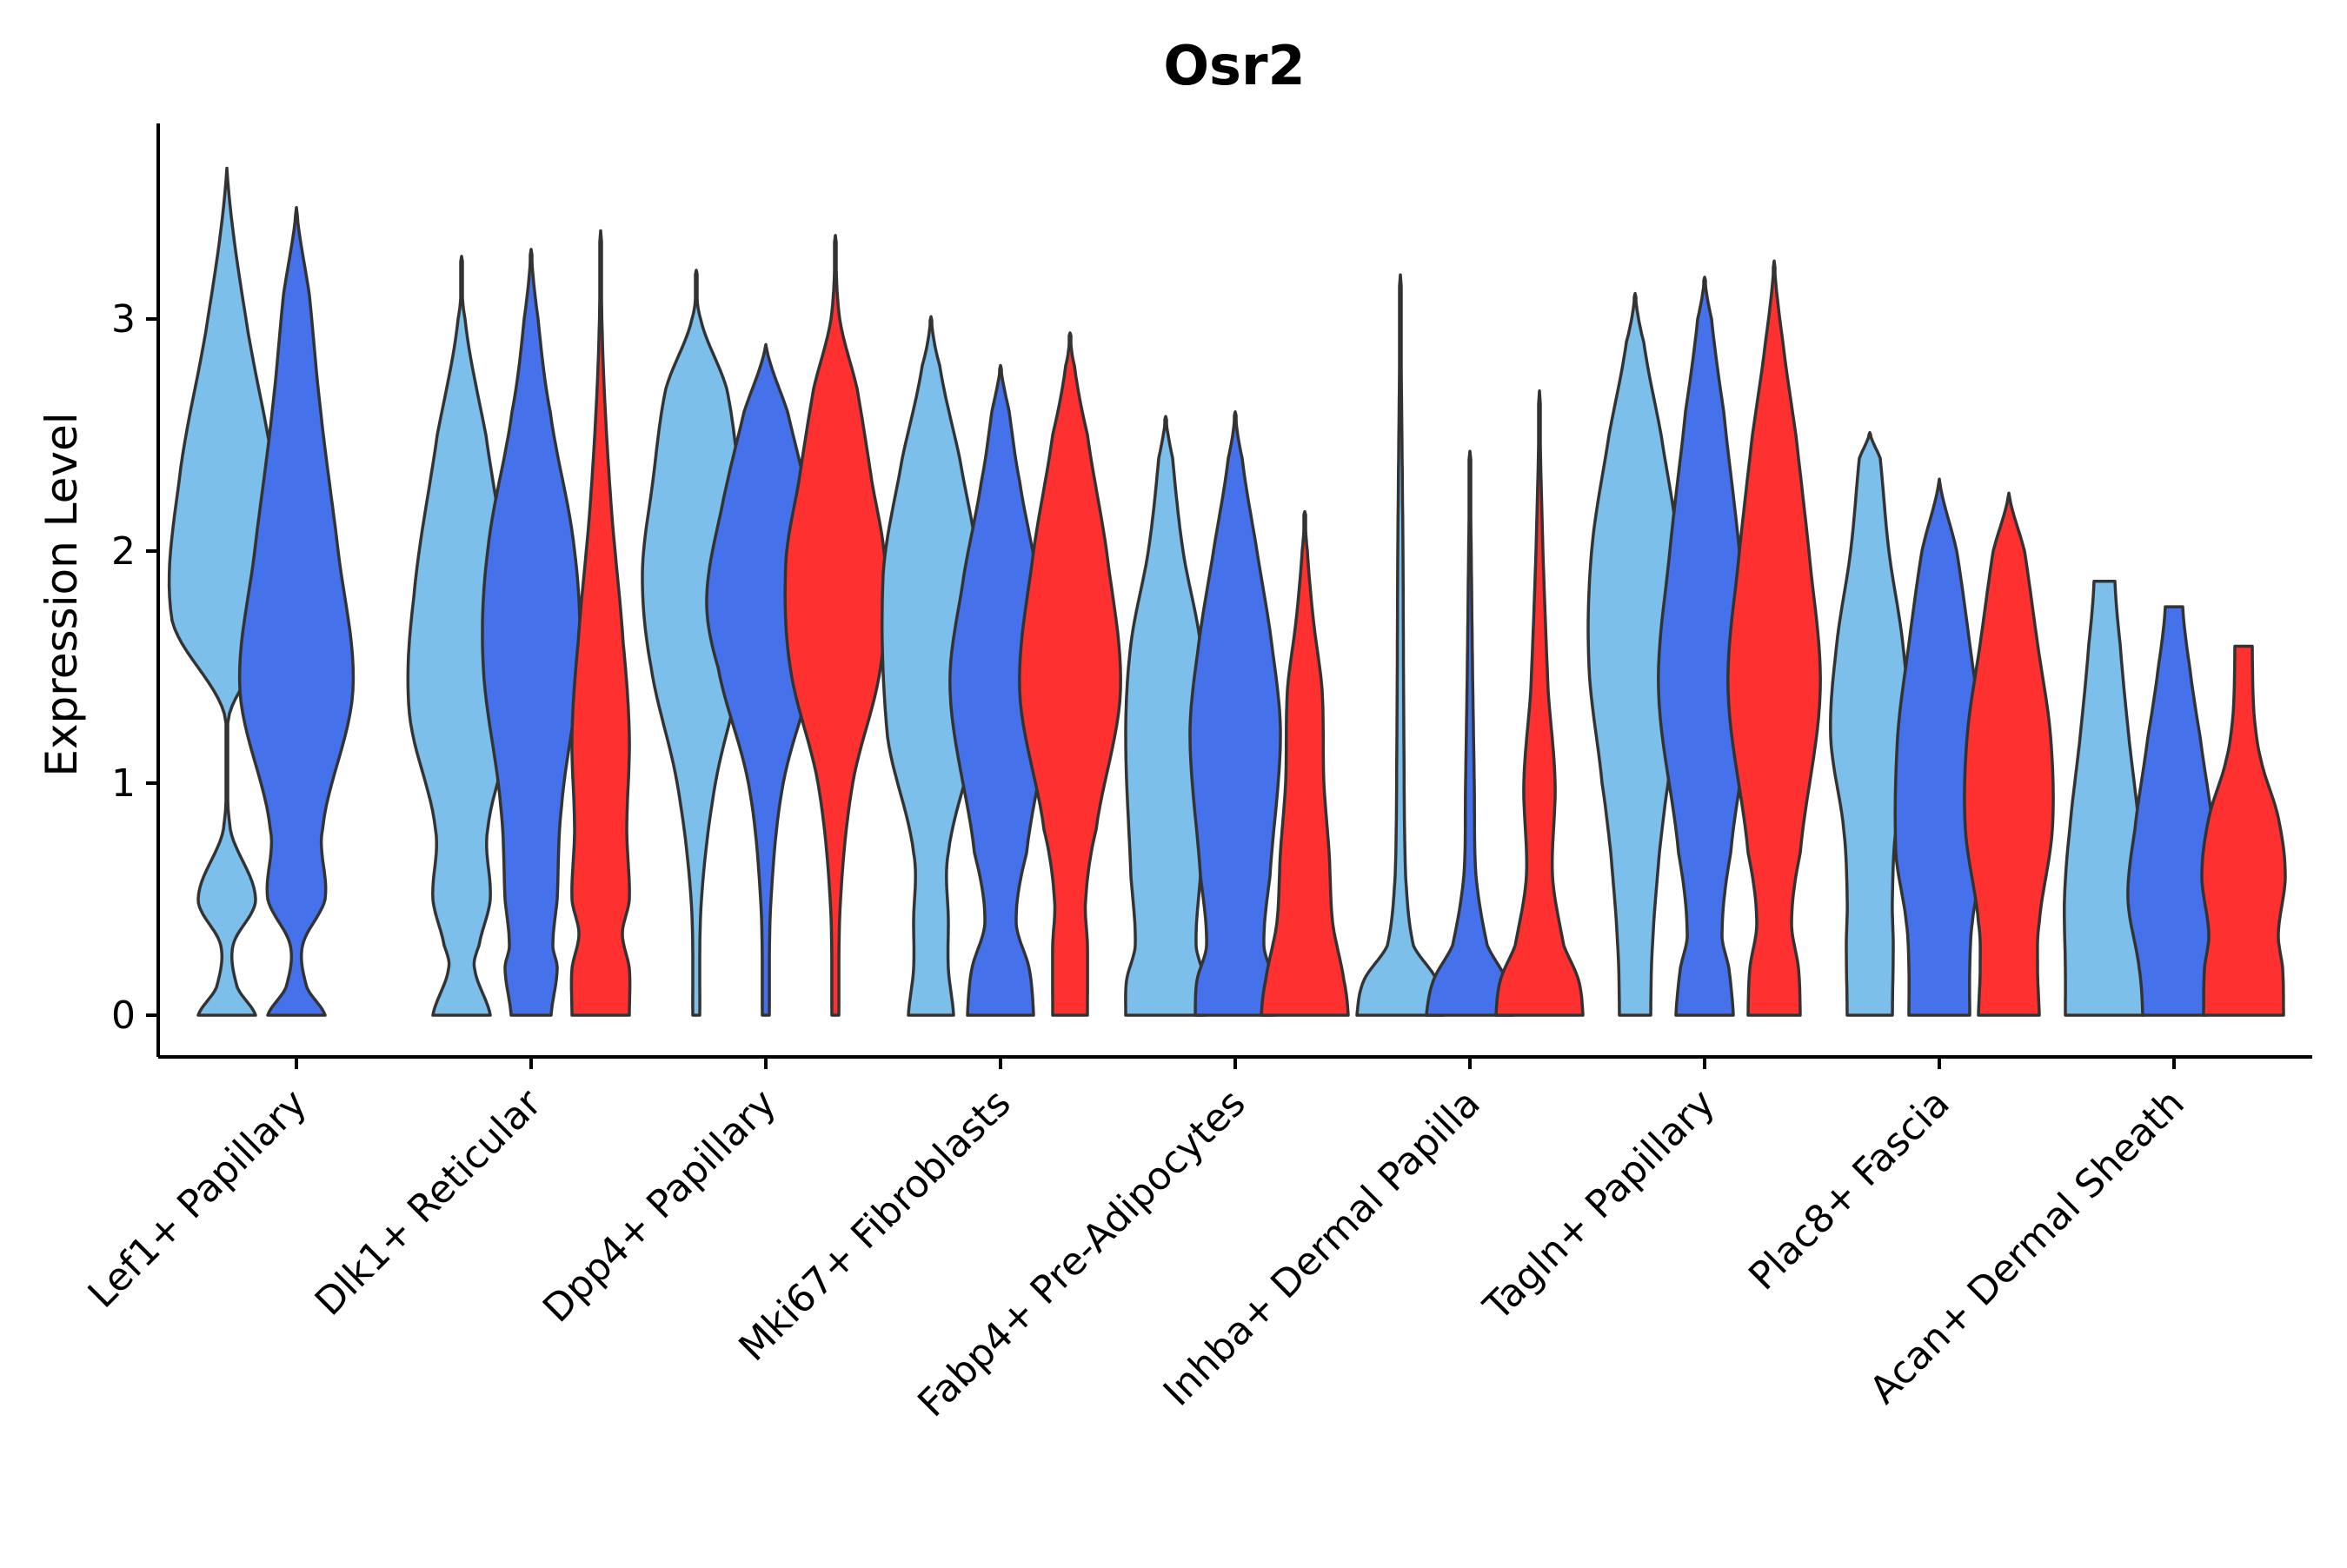  What do you see at coordinates (124, 319) in the screenshot?
I see `y-tick-label: 3` at bounding box center [124, 319].